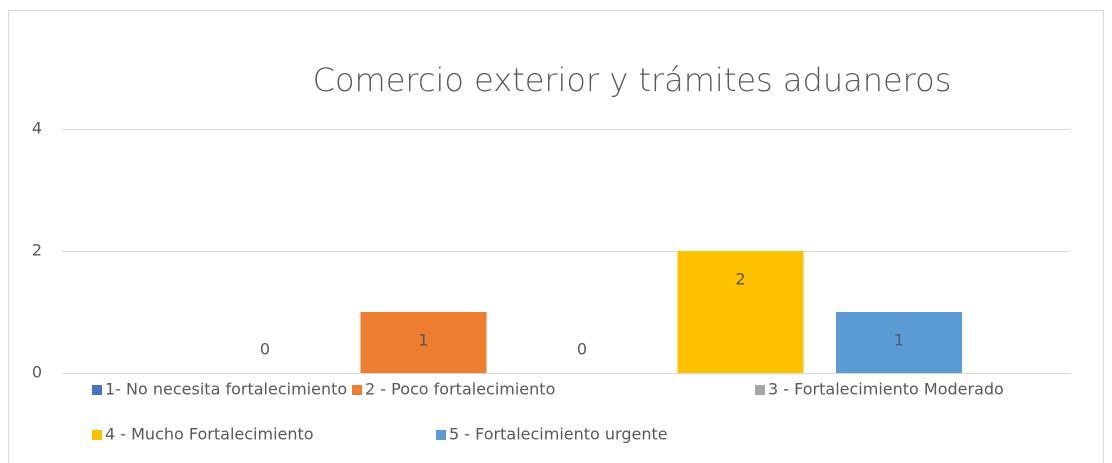 This screenshot has width=1112, height=463. Describe the element at coordinates (460, 389) in the screenshot. I see `legend-label: 2 - Poco fortalecimiento` at that location.